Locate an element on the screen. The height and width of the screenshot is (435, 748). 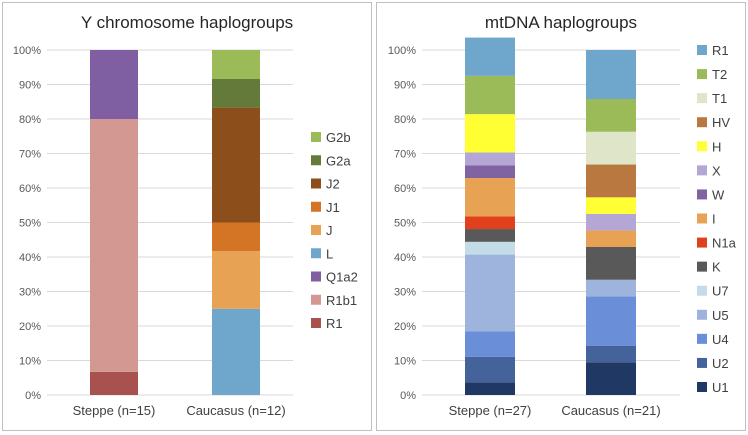
legend-label: U5 is located at coordinates (720, 315).